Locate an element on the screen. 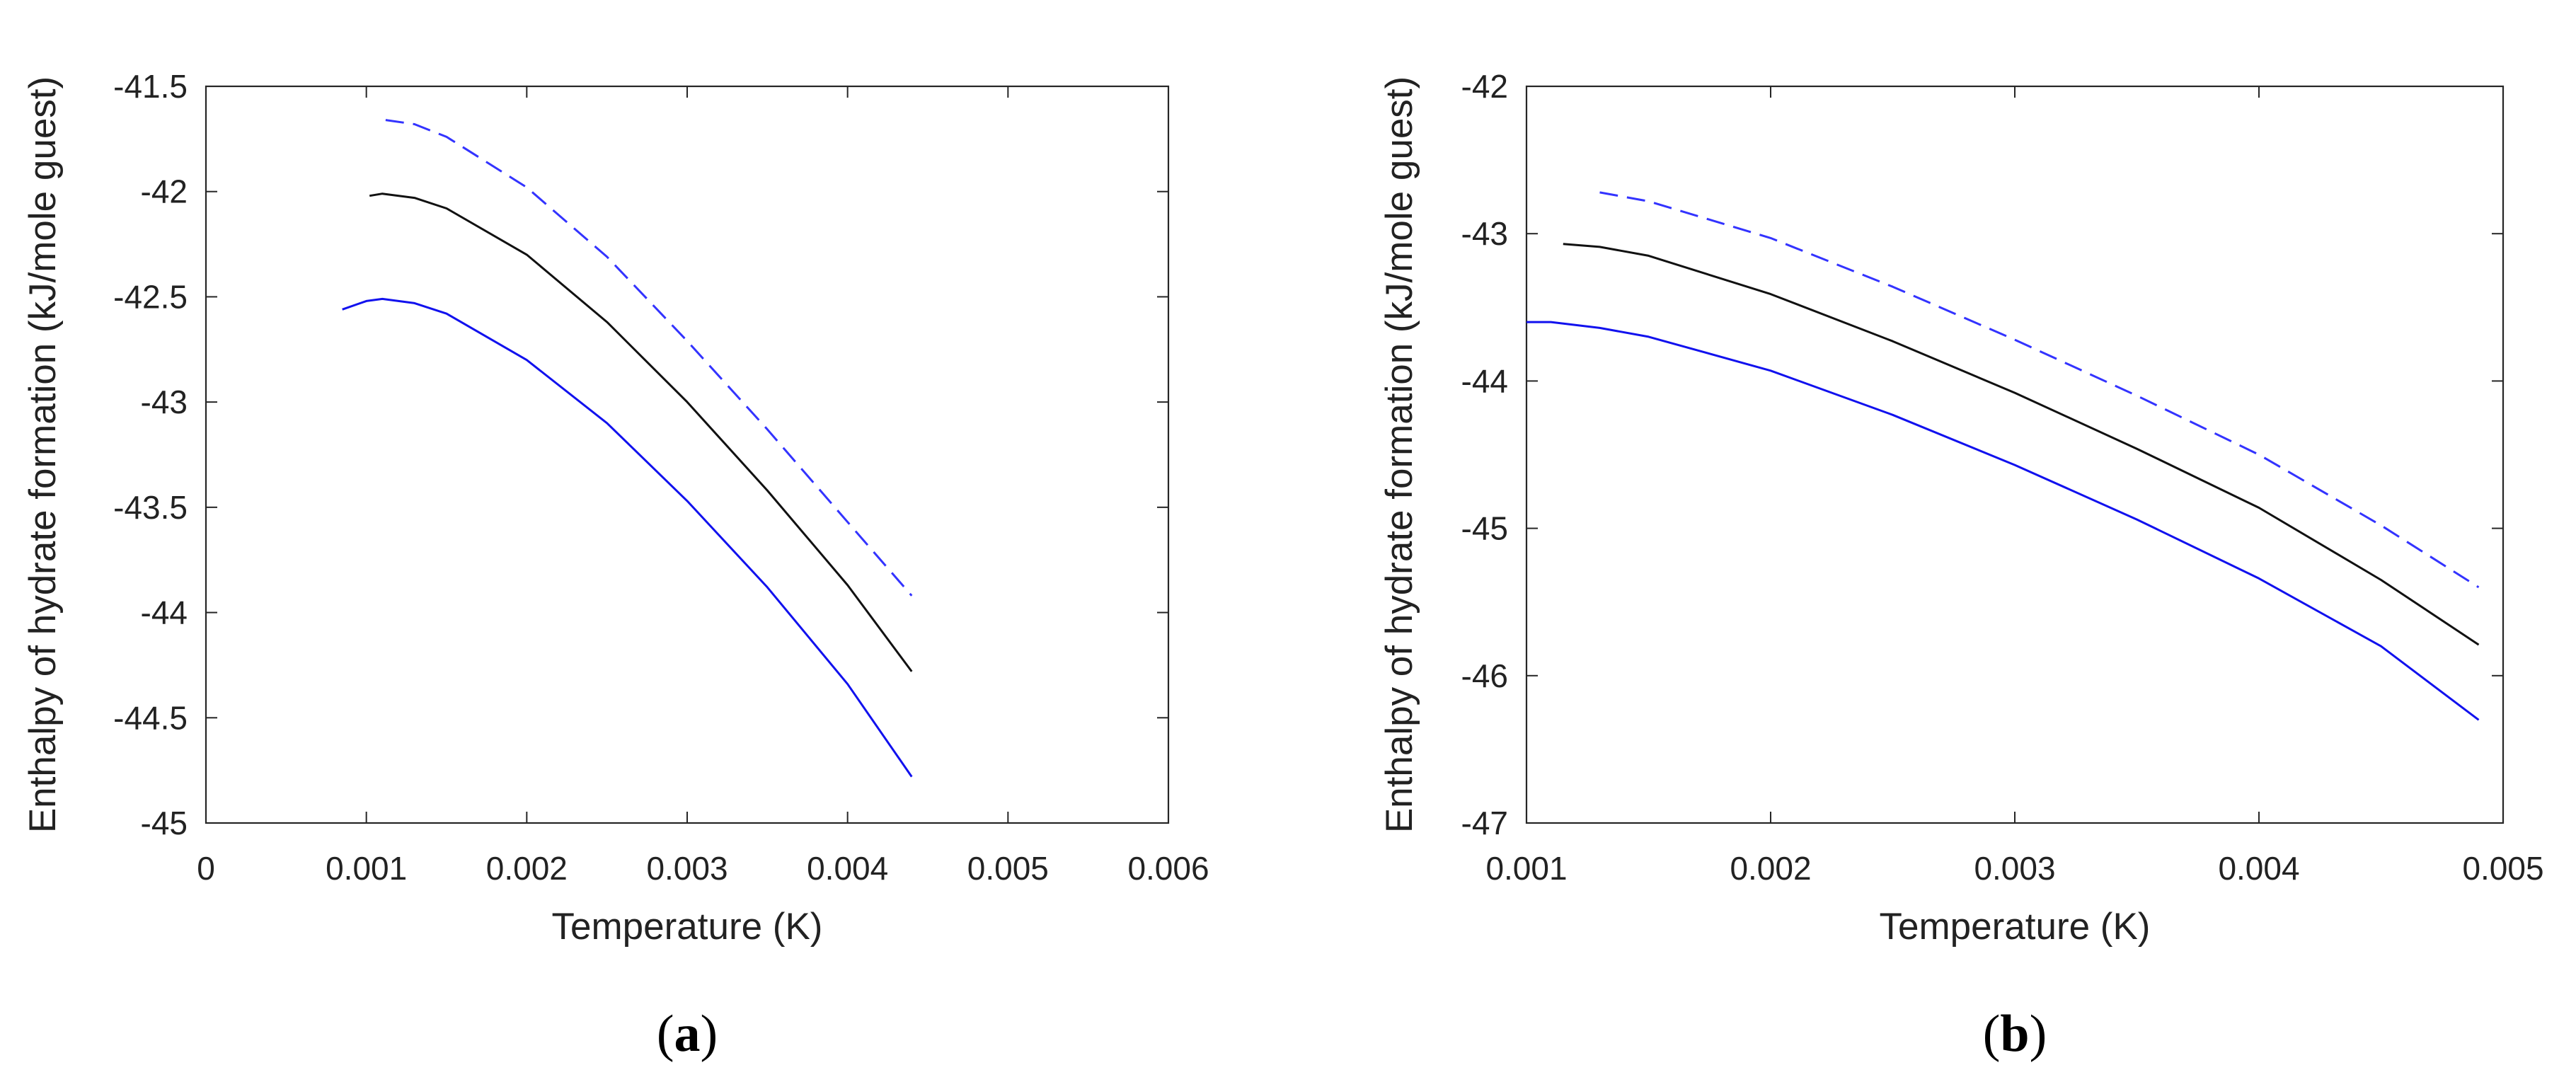 The height and width of the screenshot is (1082, 2576). y-tick-label: -46 is located at coordinates (1485, 675).